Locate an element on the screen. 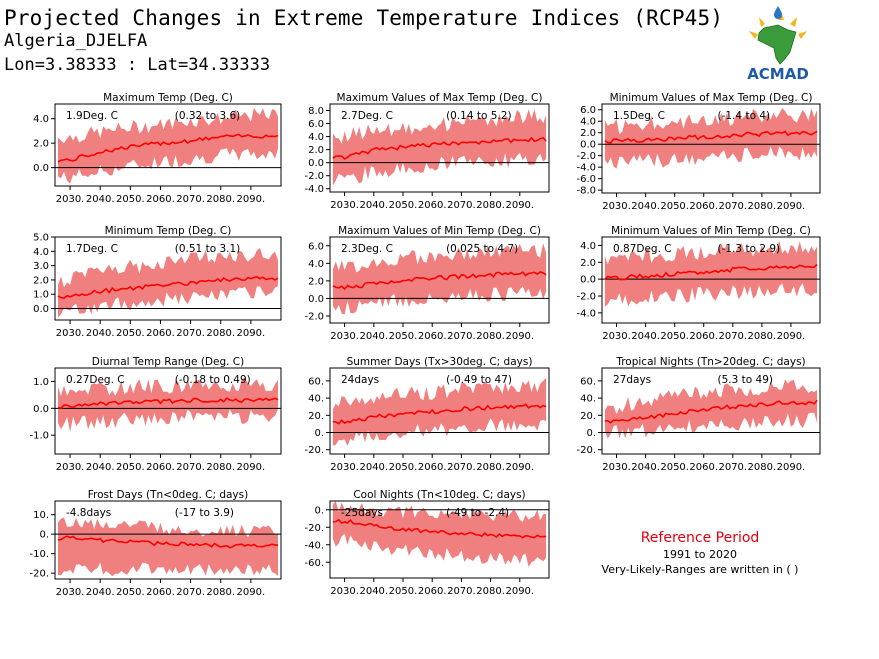 This screenshot has height=659, width=879. panel-title: Minimum Values of Min Temp (Deg. C) is located at coordinates (711, 231).